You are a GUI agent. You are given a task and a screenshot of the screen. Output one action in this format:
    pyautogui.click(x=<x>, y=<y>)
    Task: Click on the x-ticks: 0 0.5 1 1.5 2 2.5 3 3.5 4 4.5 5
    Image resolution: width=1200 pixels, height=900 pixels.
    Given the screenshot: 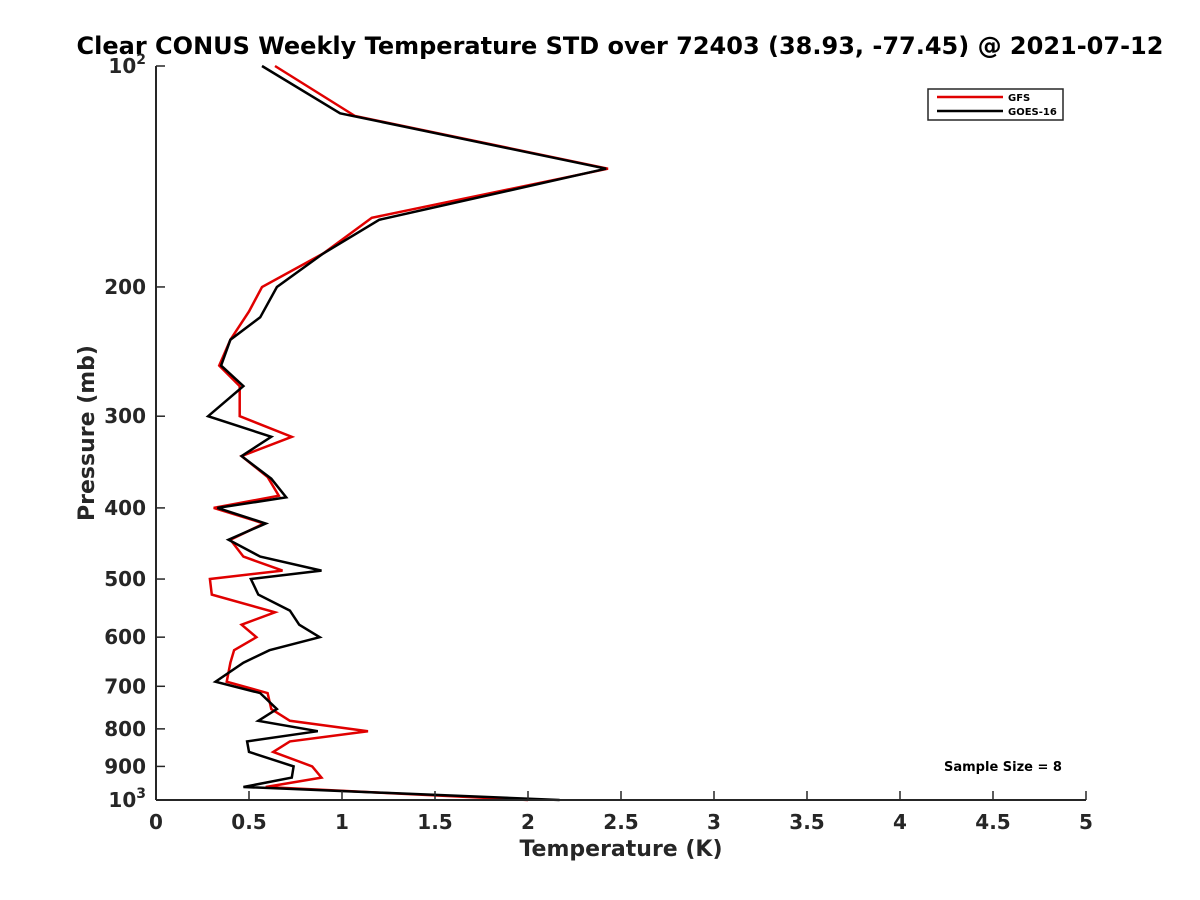 What is the action you would take?
    pyautogui.click(x=621, y=812)
    